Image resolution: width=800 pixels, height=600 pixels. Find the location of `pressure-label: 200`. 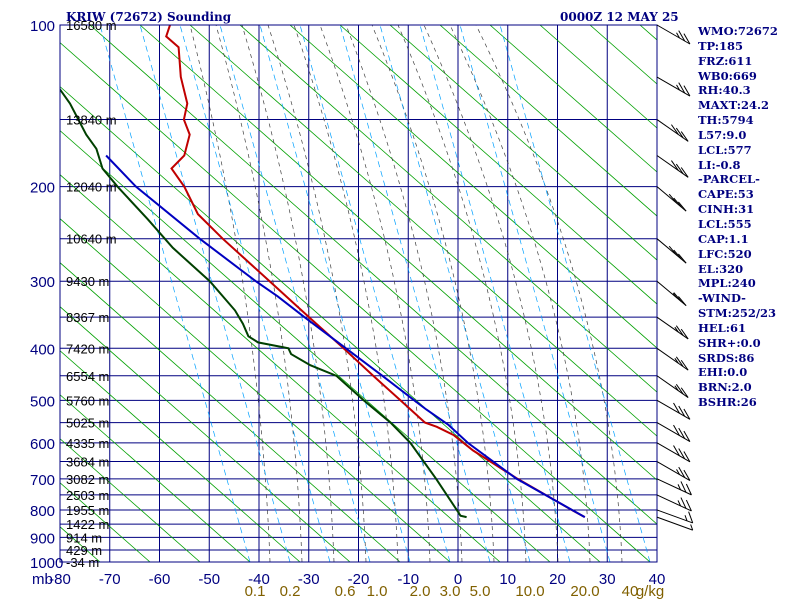

pressure-label: 200 is located at coordinates (42, 188).